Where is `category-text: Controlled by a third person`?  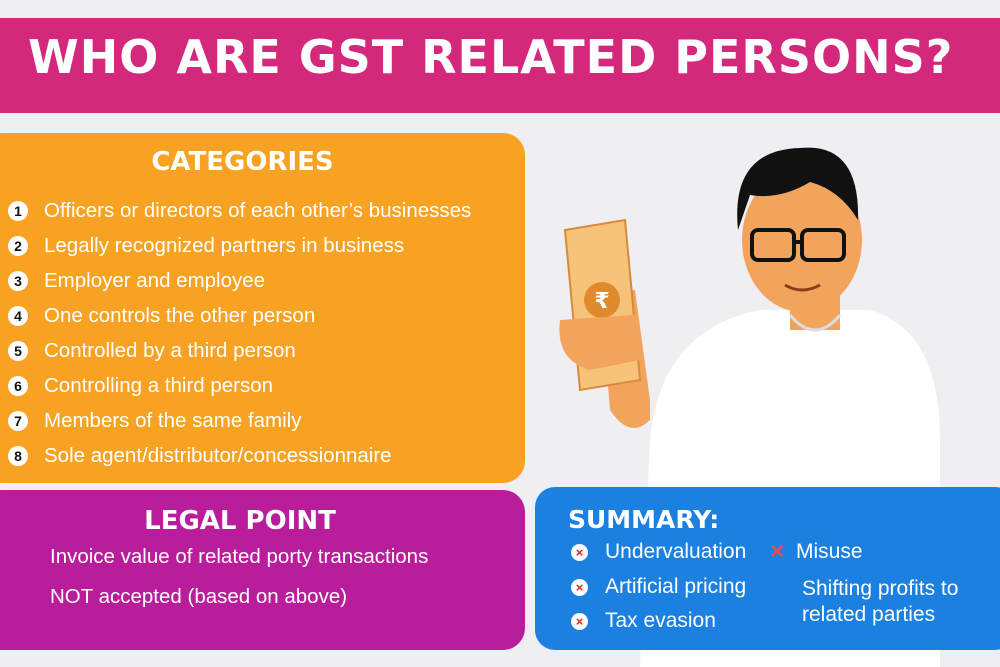
category-text: Controlled by a third person is located at coordinates (170, 350).